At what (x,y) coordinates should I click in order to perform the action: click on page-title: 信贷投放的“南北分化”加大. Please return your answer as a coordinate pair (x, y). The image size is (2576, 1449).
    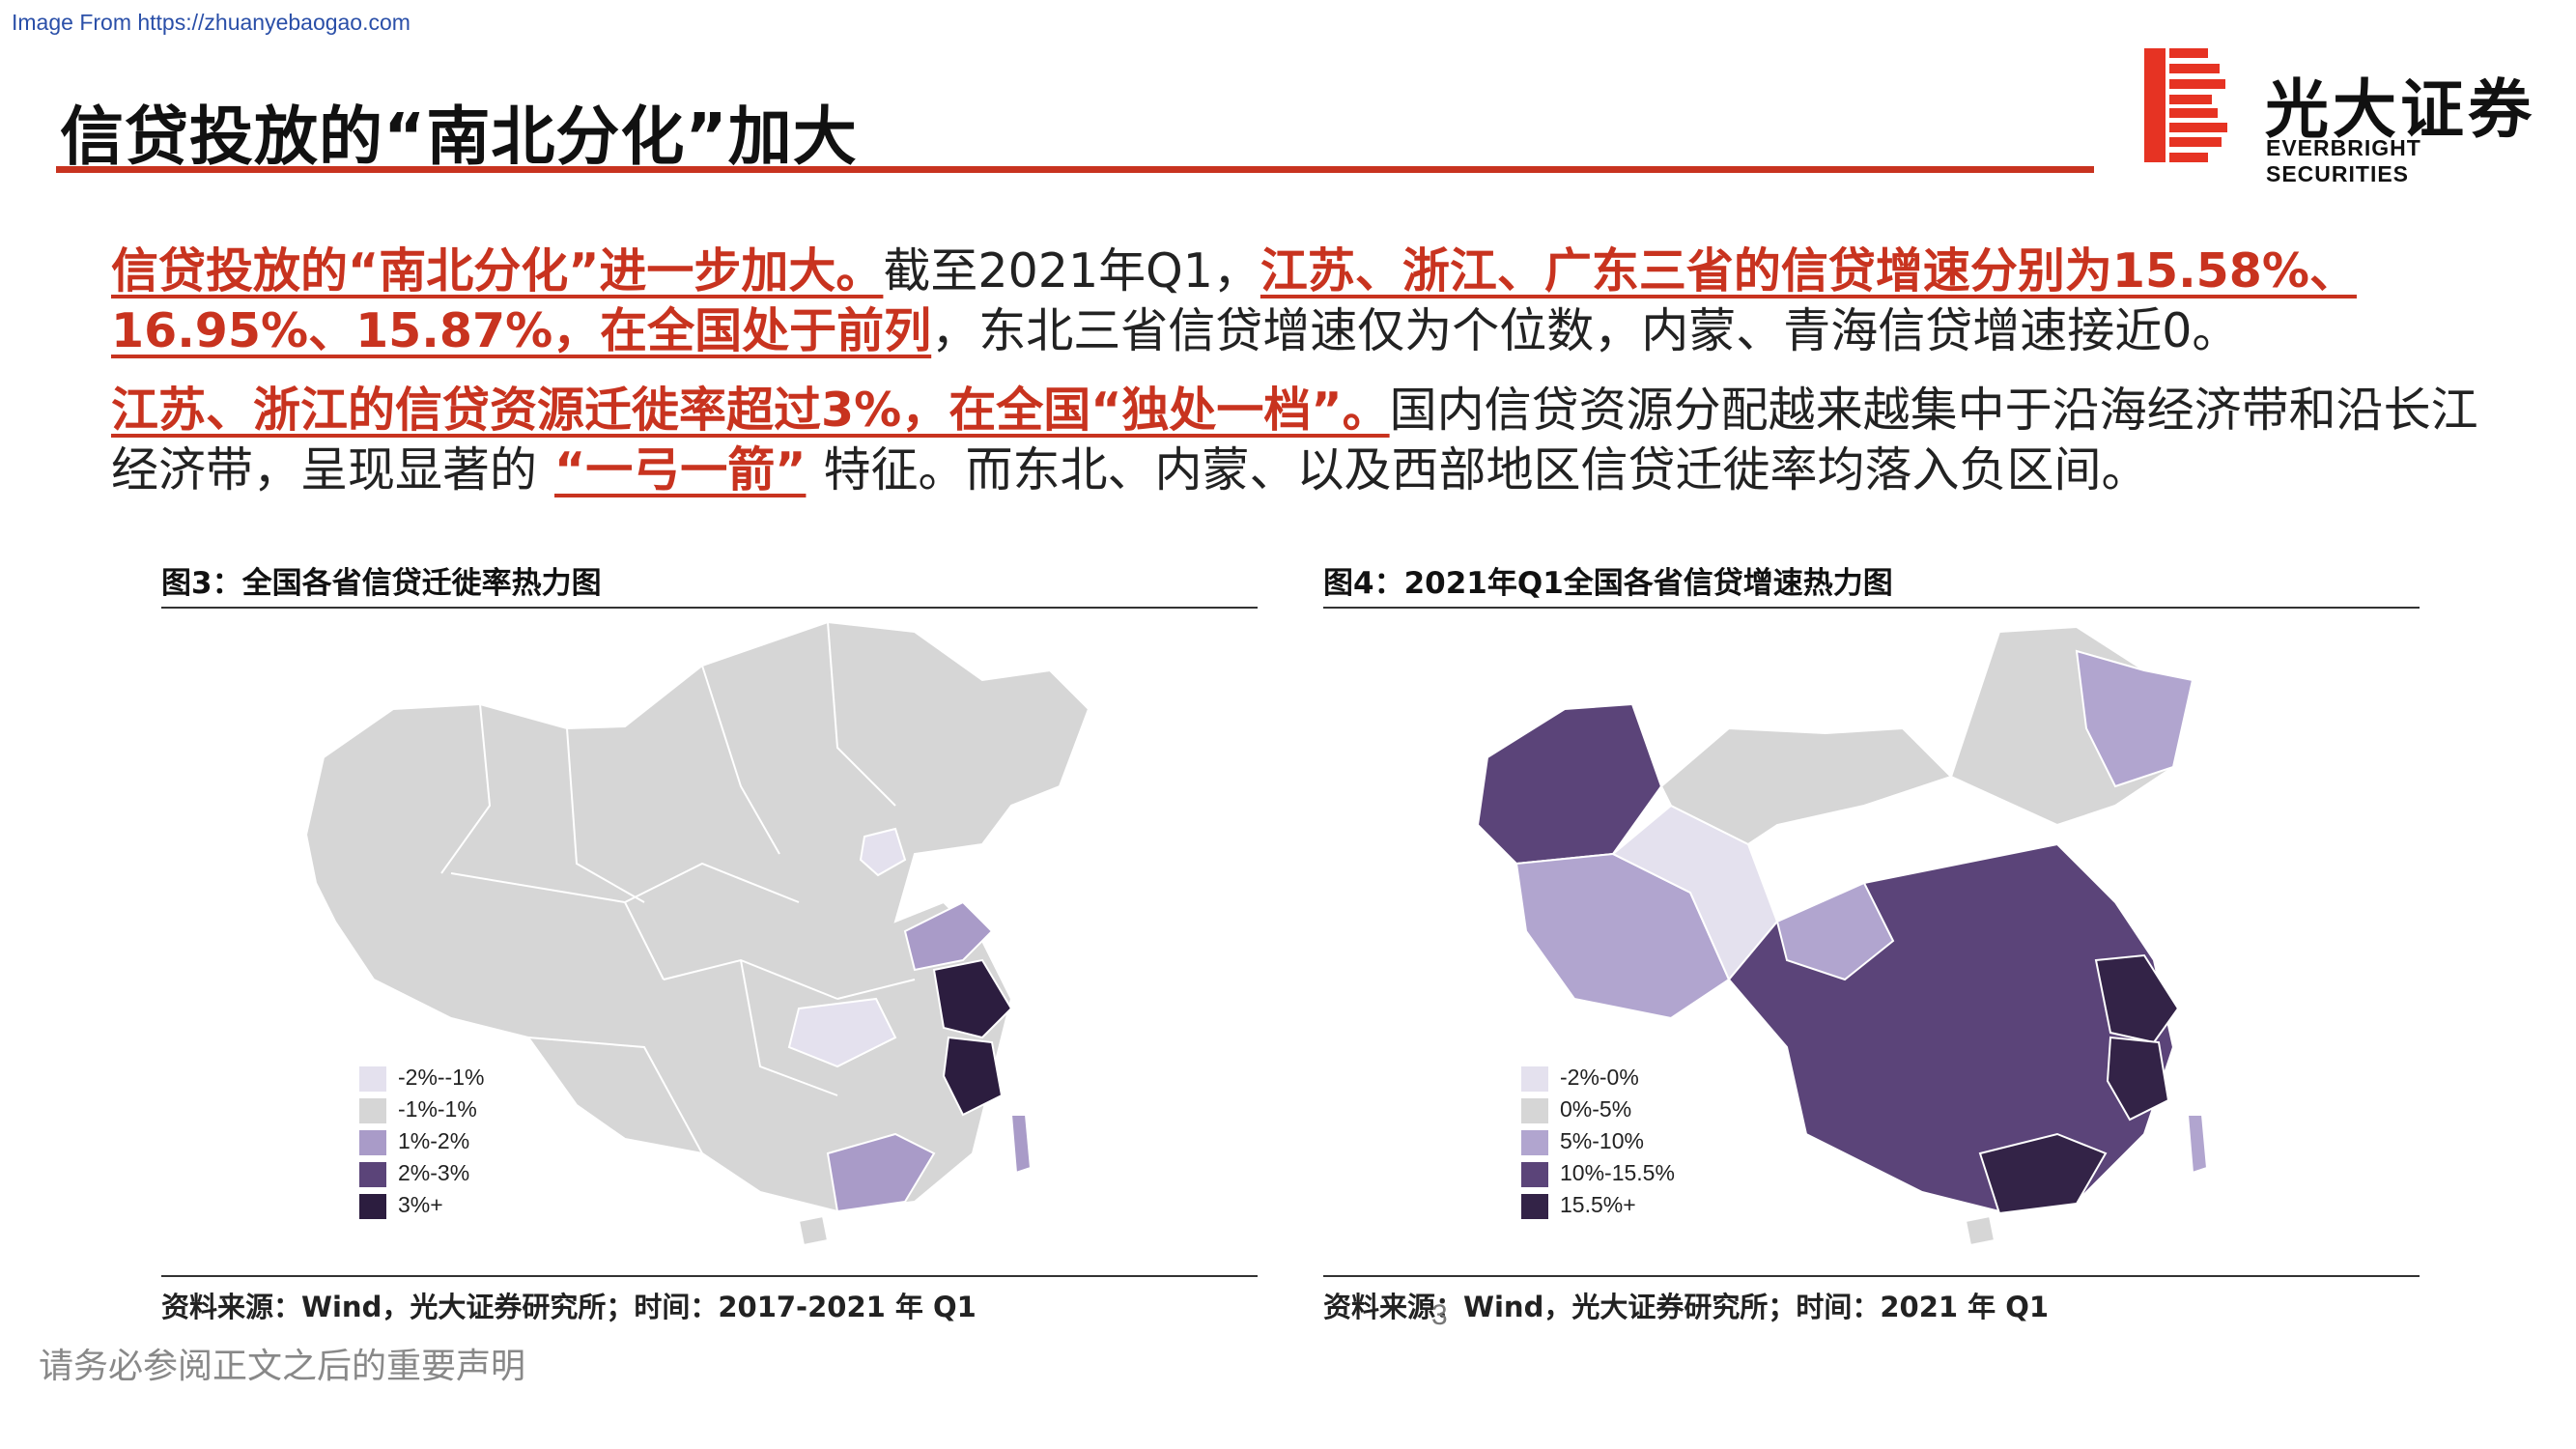
    Looking at the image, I should click on (459, 136).